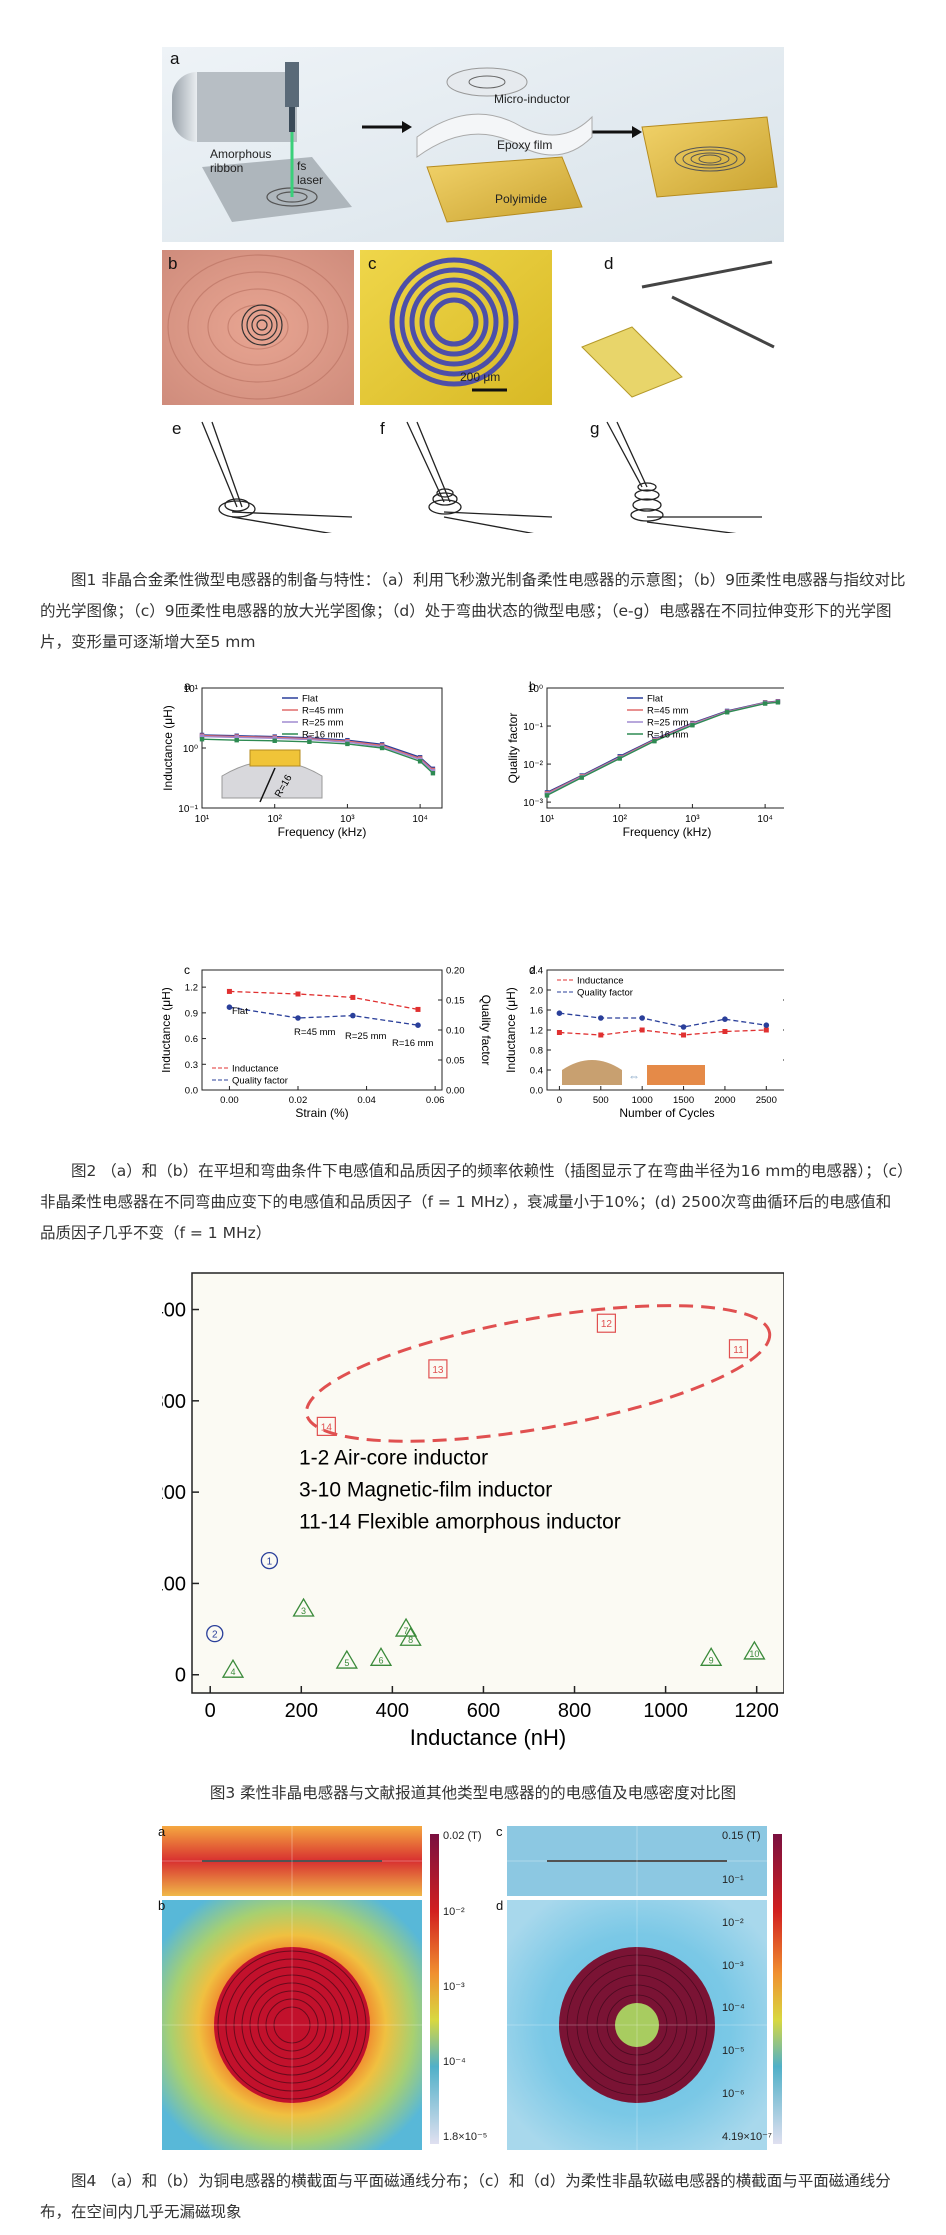  I want to click on y-tick-label: 0.9, so click(191, 1013).